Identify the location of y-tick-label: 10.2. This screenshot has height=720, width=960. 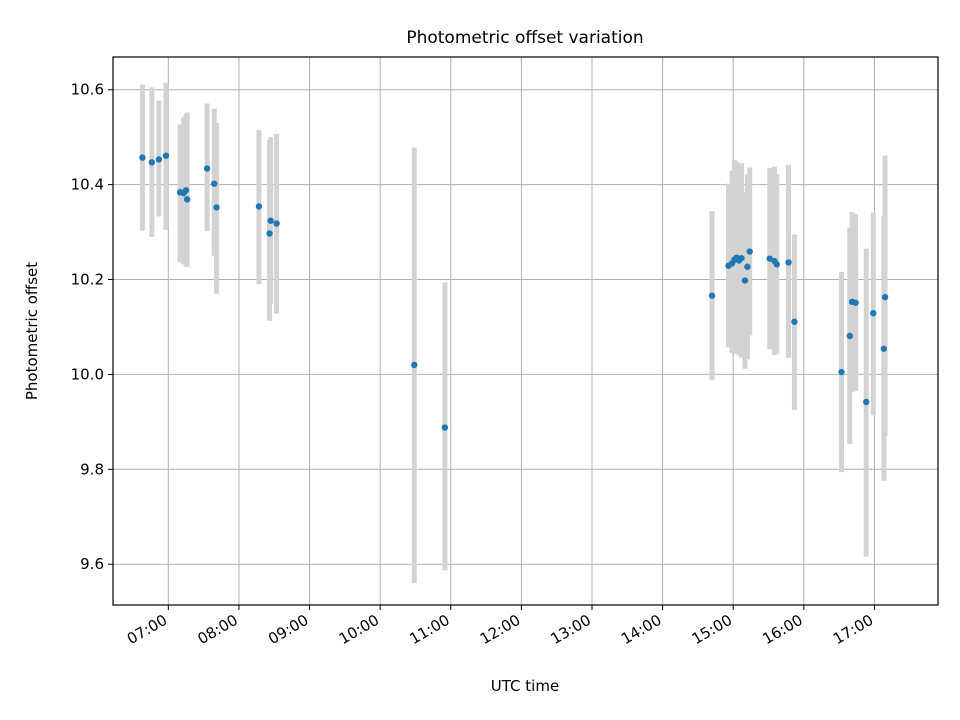
(87, 280).